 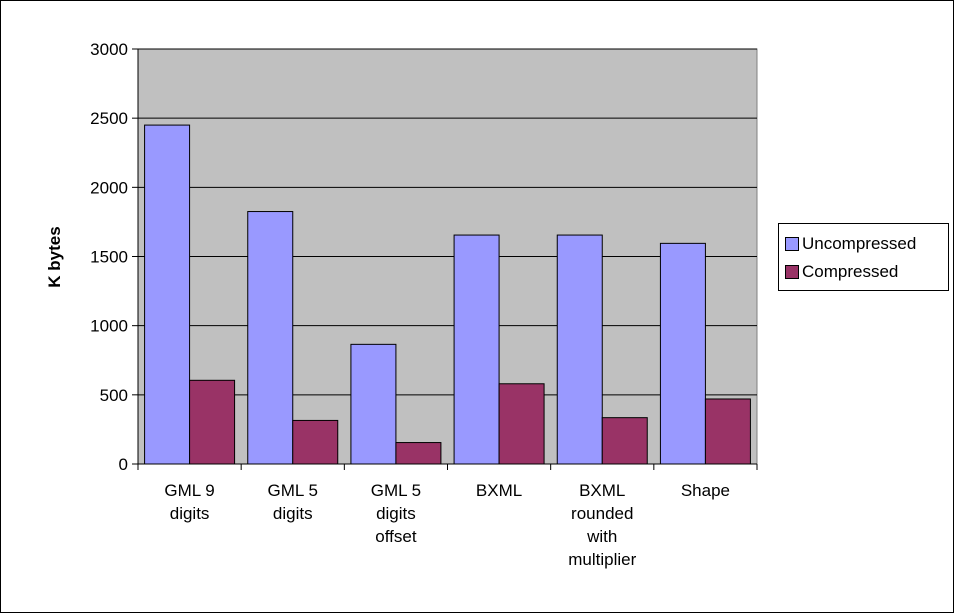 I want to click on y-tick-label: 2500, so click(x=109, y=118).